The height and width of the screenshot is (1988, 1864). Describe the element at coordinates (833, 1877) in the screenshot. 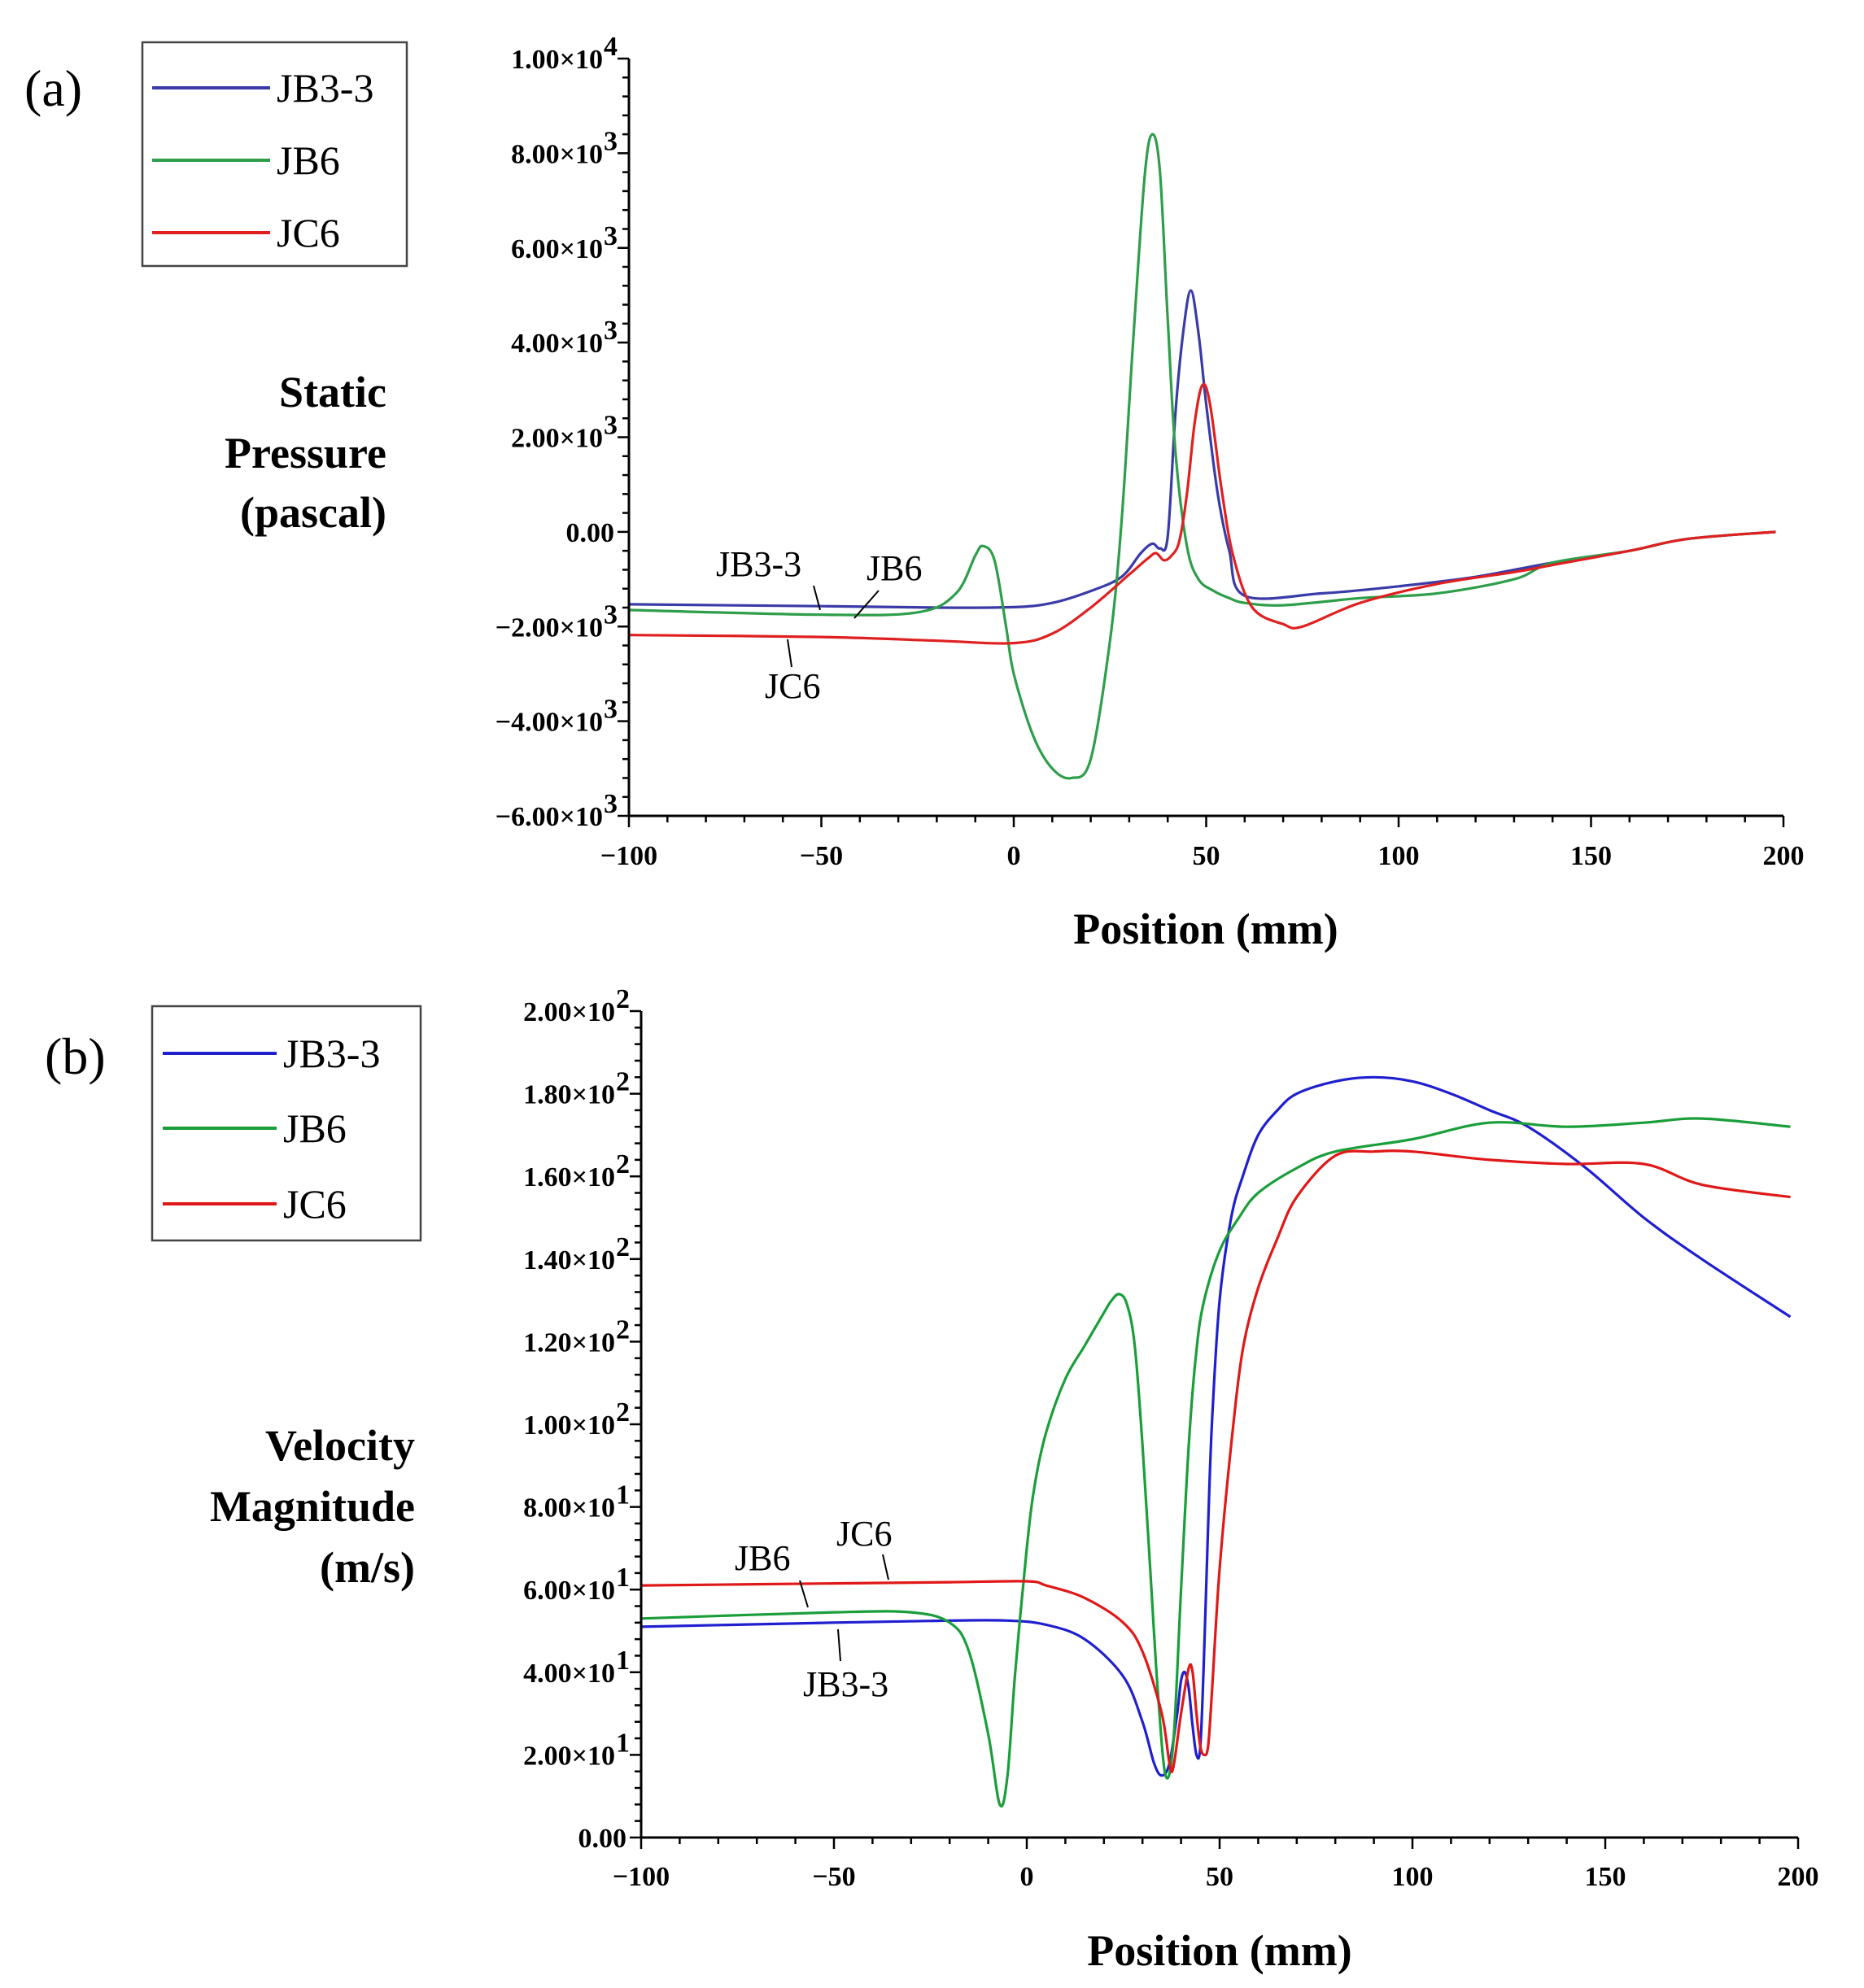

I see `x-tick-label-b: −50` at that location.